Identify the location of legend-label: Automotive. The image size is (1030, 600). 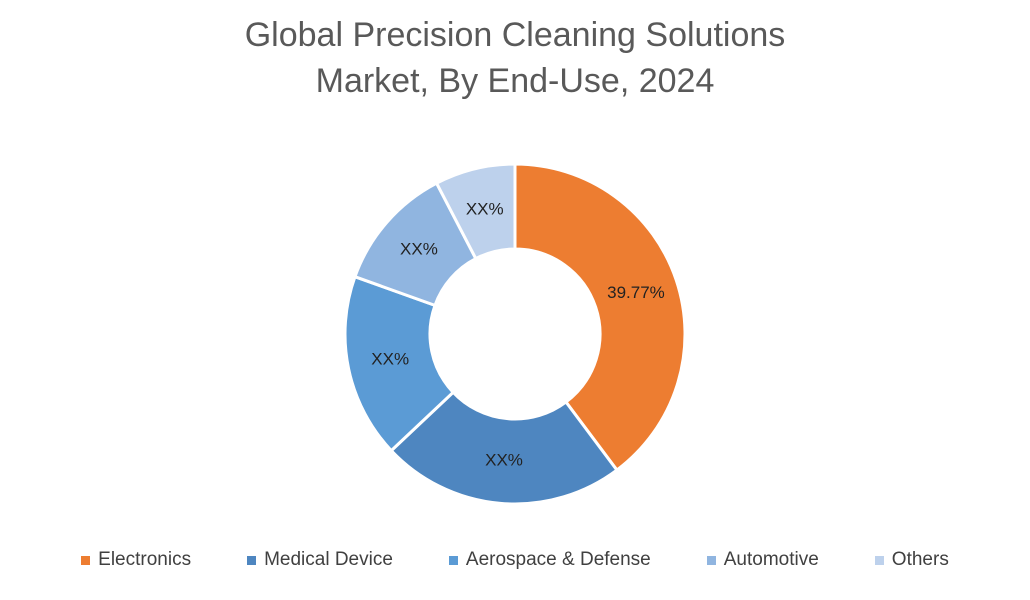
(771, 559).